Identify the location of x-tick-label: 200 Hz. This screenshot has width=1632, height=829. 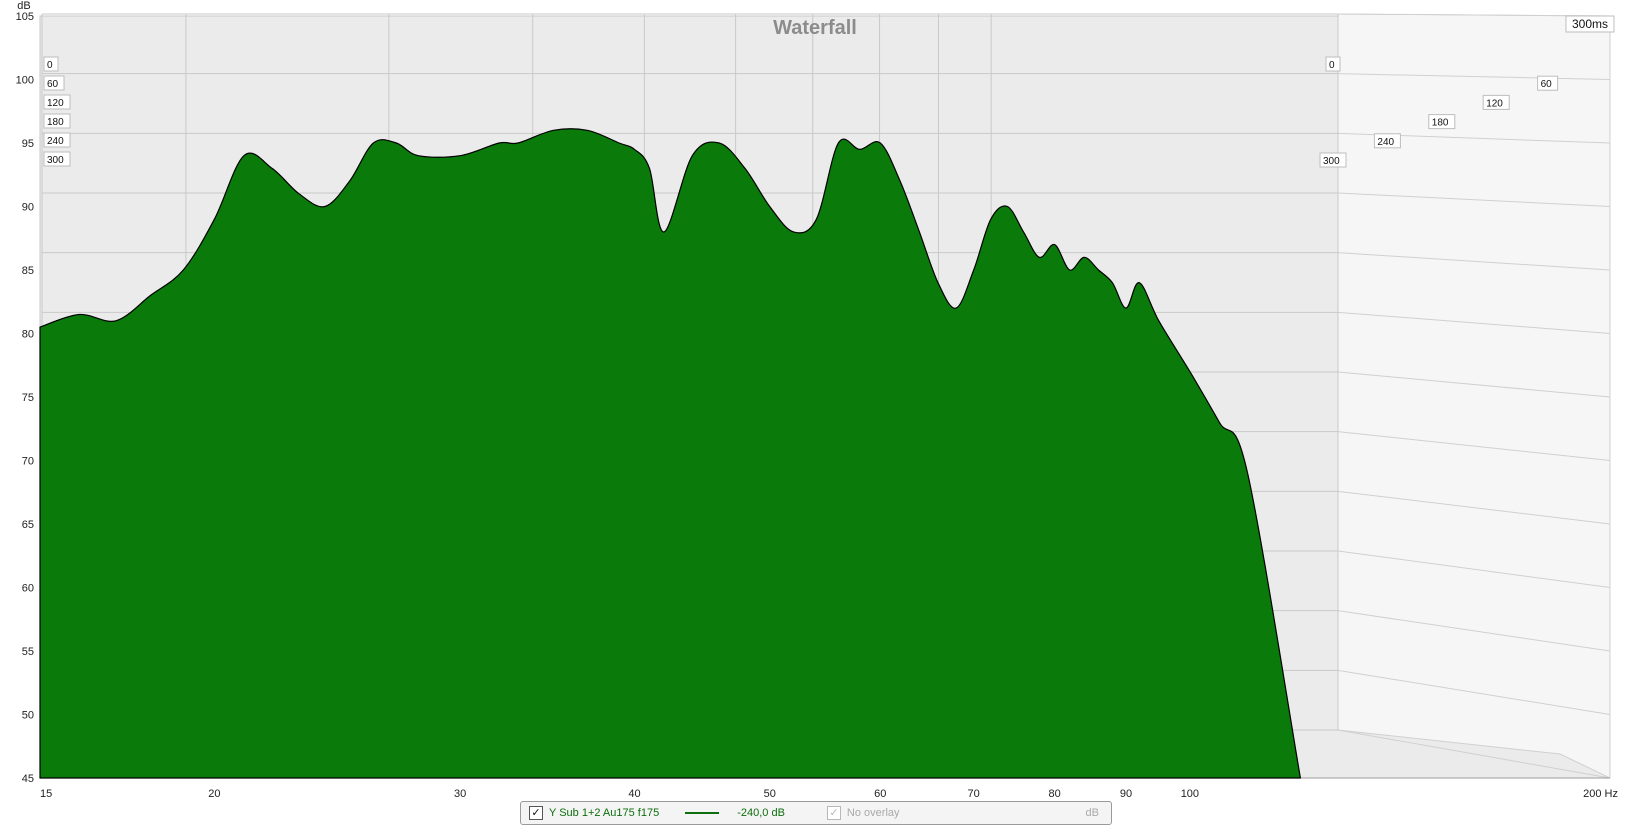
(1600, 794).